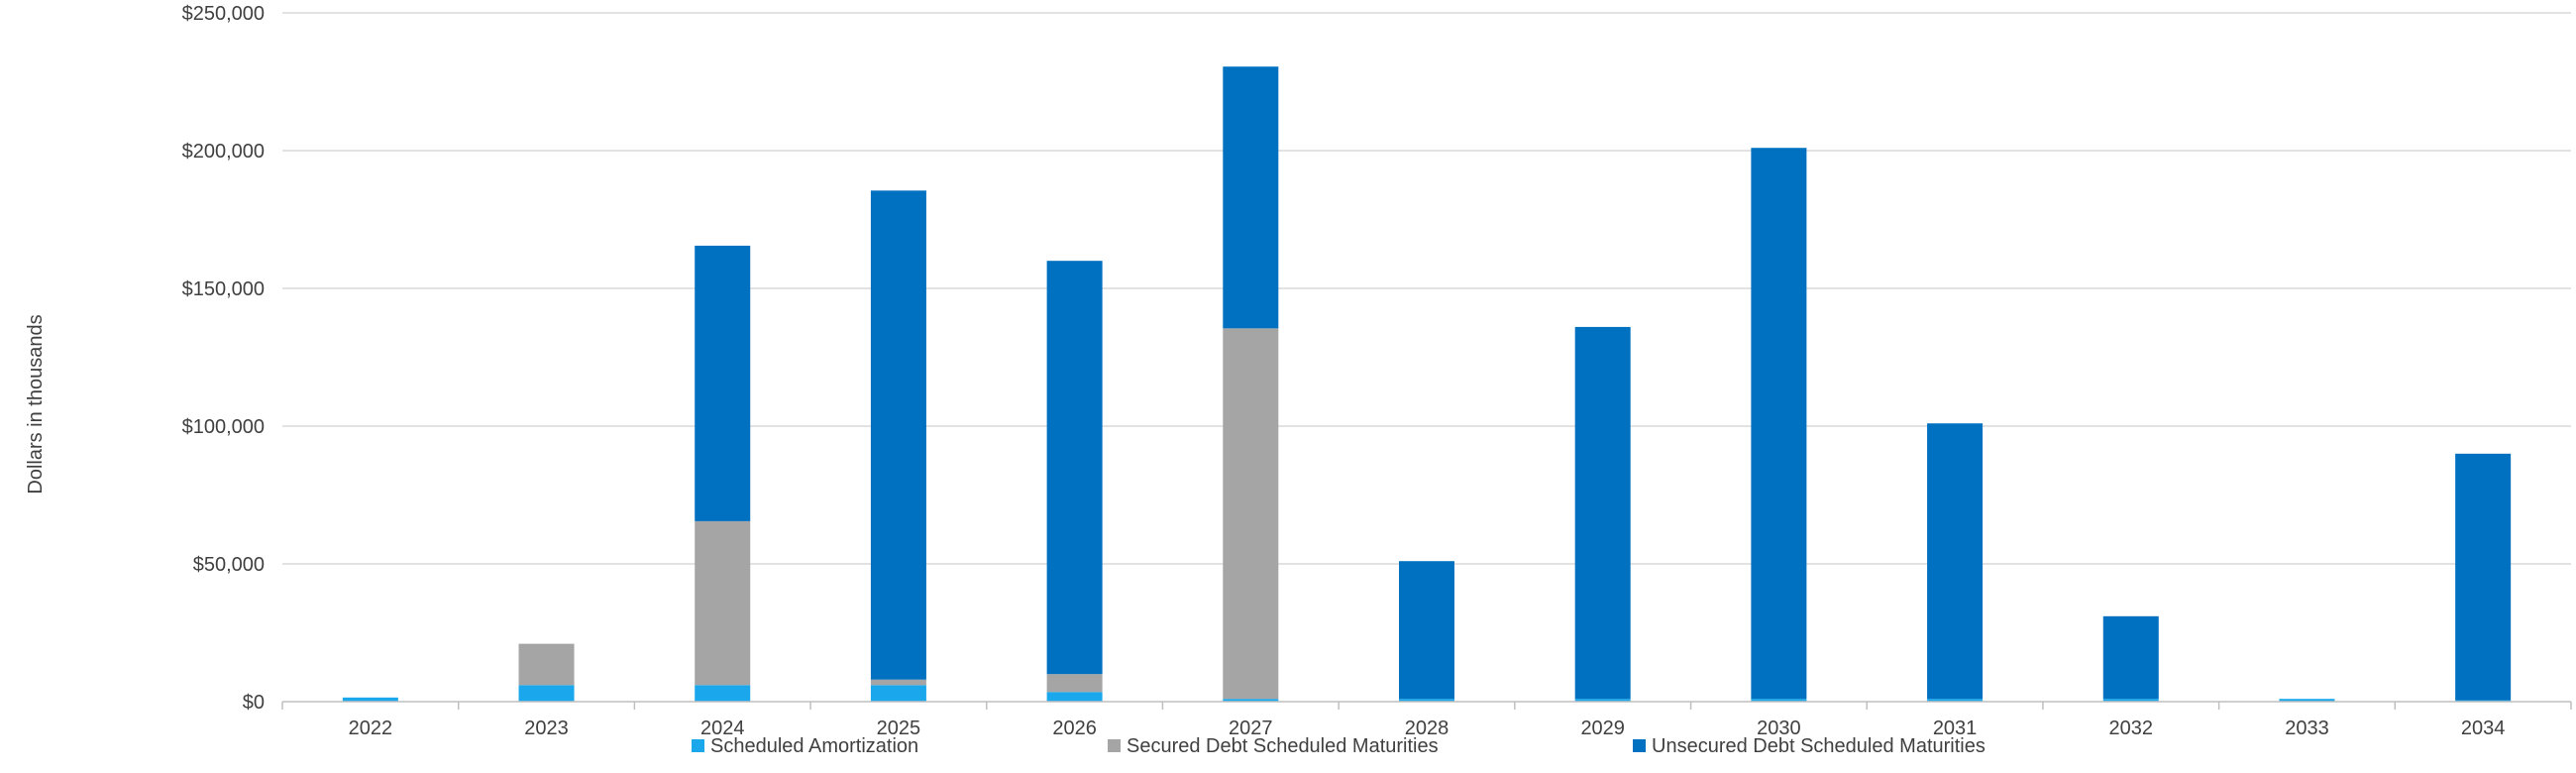 This screenshot has height=773, width=2576. Describe the element at coordinates (254, 703) in the screenshot. I see `y-tick-label: $0` at that location.